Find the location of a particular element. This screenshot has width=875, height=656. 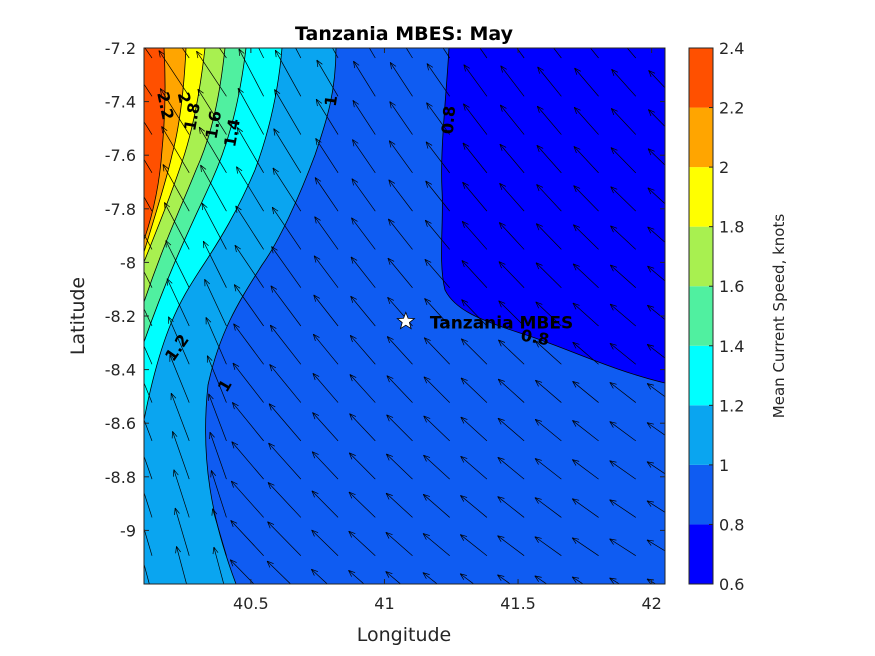

colorbar-tick-label: 1 is located at coordinates (724, 465).